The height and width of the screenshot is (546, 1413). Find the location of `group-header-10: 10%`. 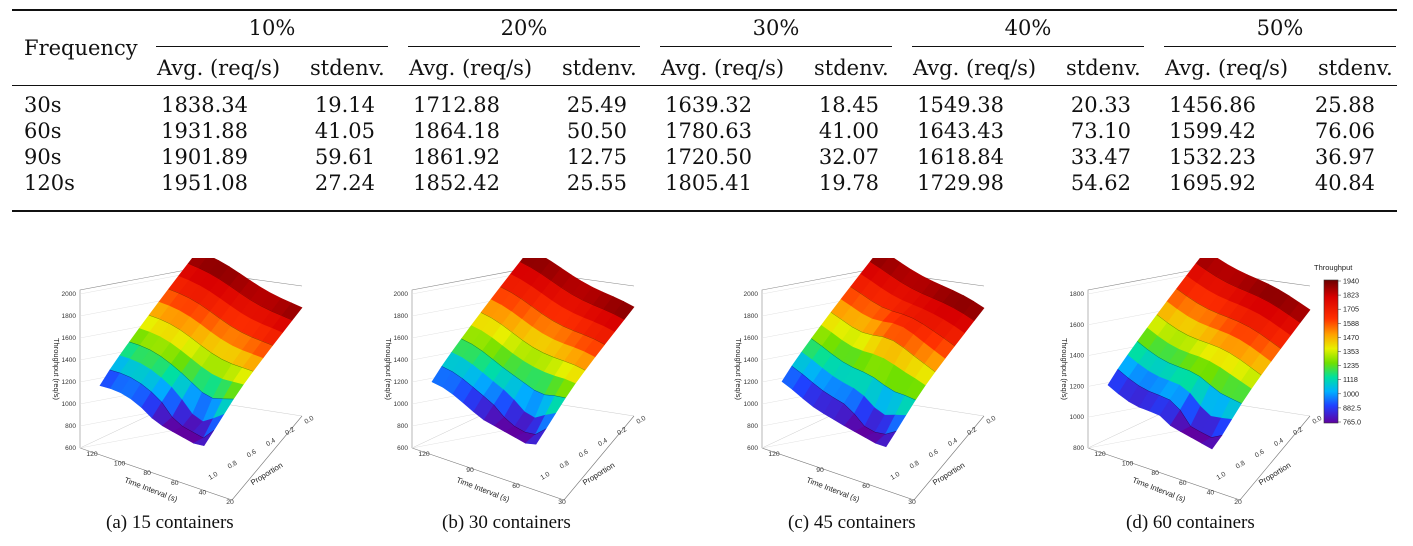

group-header-10: 10% is located at coordinates (272, 28).